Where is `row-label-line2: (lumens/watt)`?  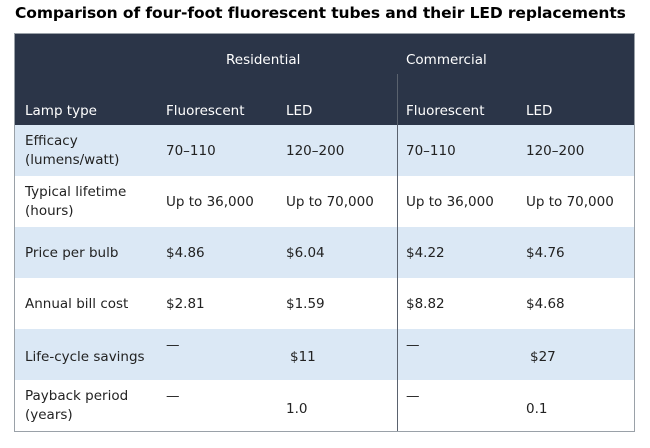
row-label-line2: (lumens/watt) is located at coordinates (72, 160).